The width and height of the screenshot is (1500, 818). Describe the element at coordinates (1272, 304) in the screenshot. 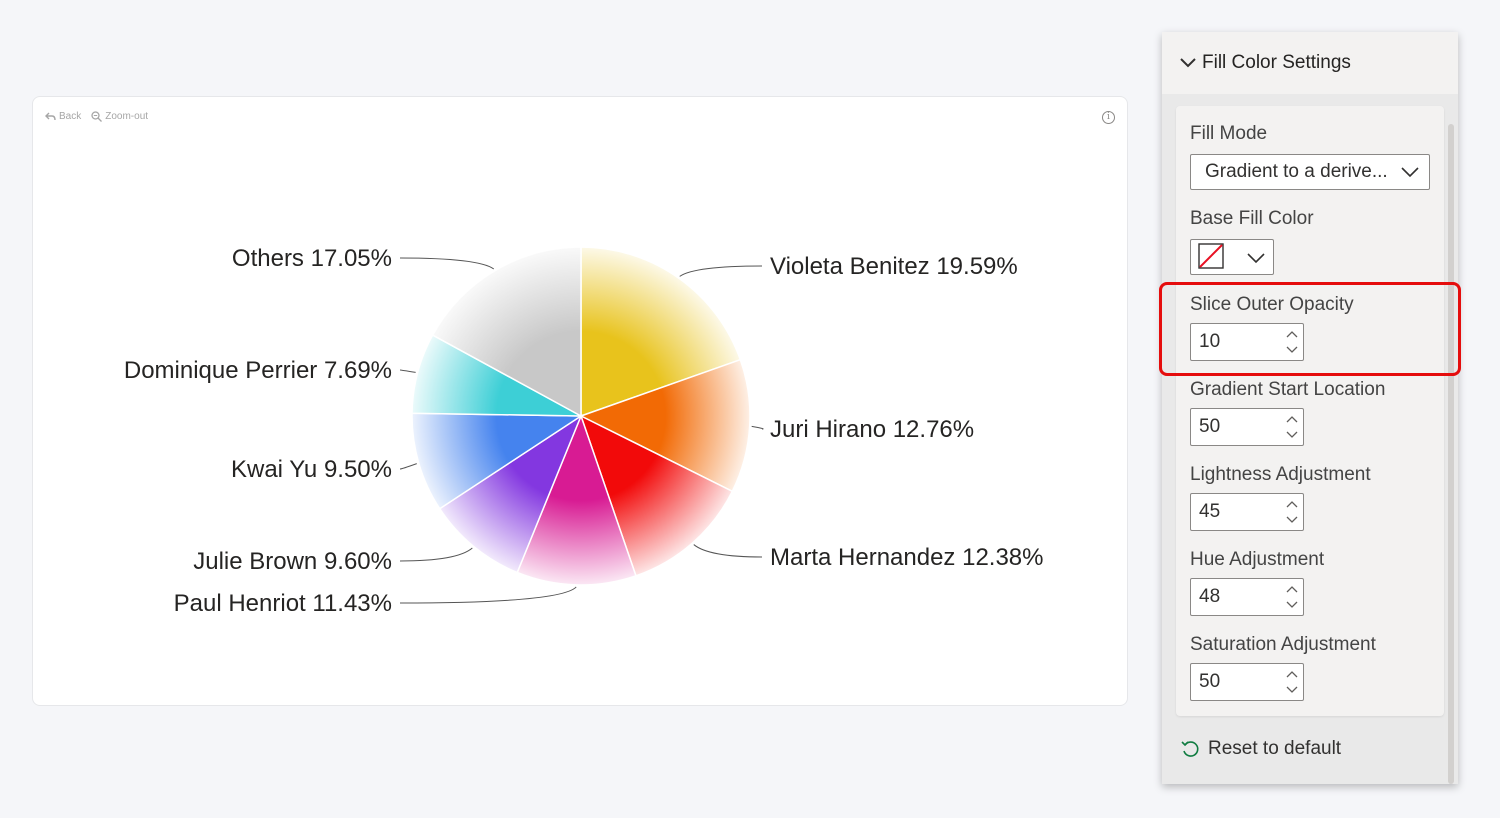

I see `slice-outer-opacity-label: Slice Outer Opacity` at that location.